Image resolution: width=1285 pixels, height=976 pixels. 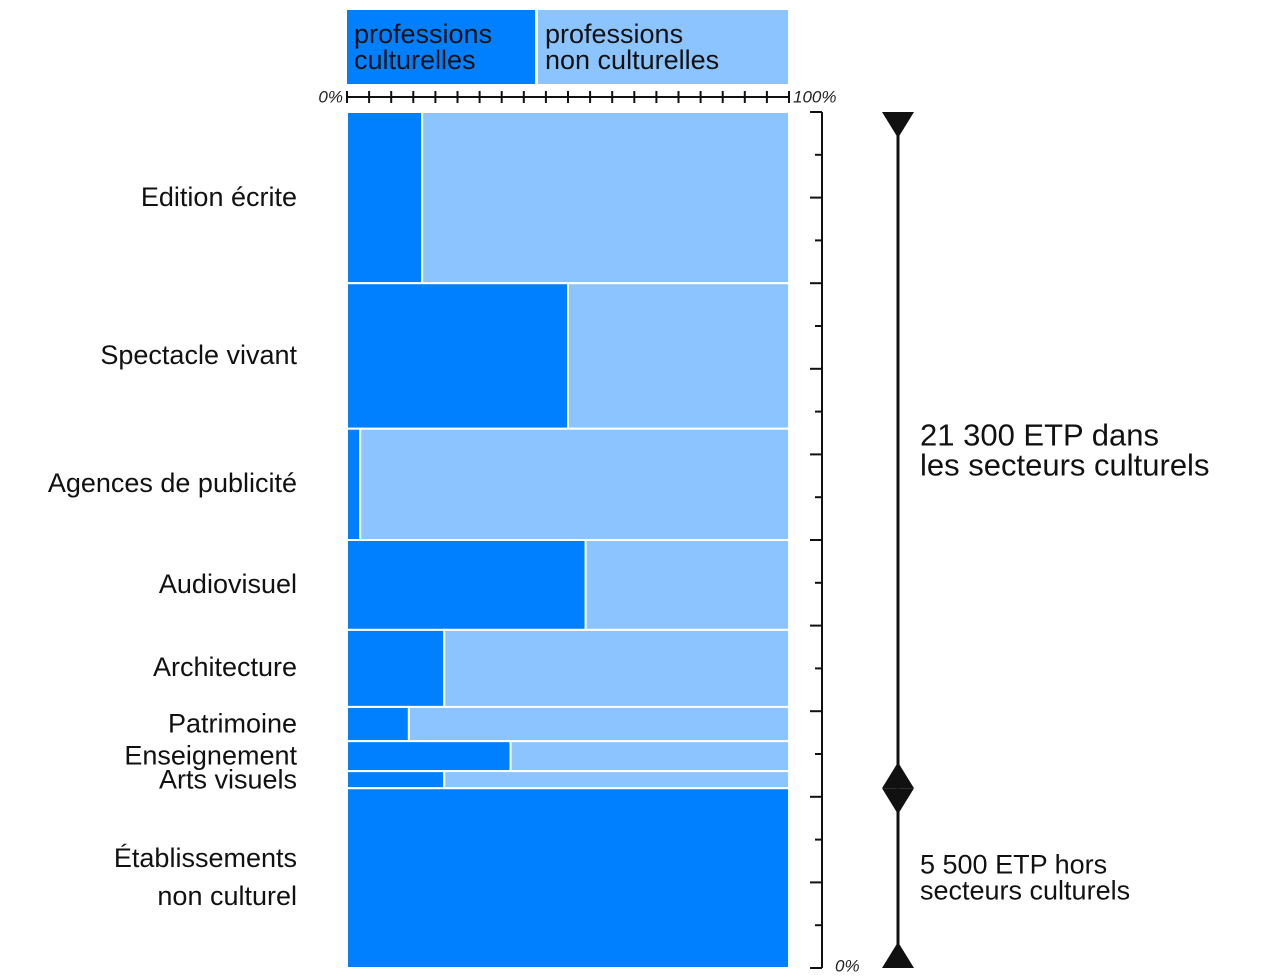 What do you see at coordinates (330, 97) in the screenshot?
I see `x-tick-label: 0%` at bounding box center [330, 97].